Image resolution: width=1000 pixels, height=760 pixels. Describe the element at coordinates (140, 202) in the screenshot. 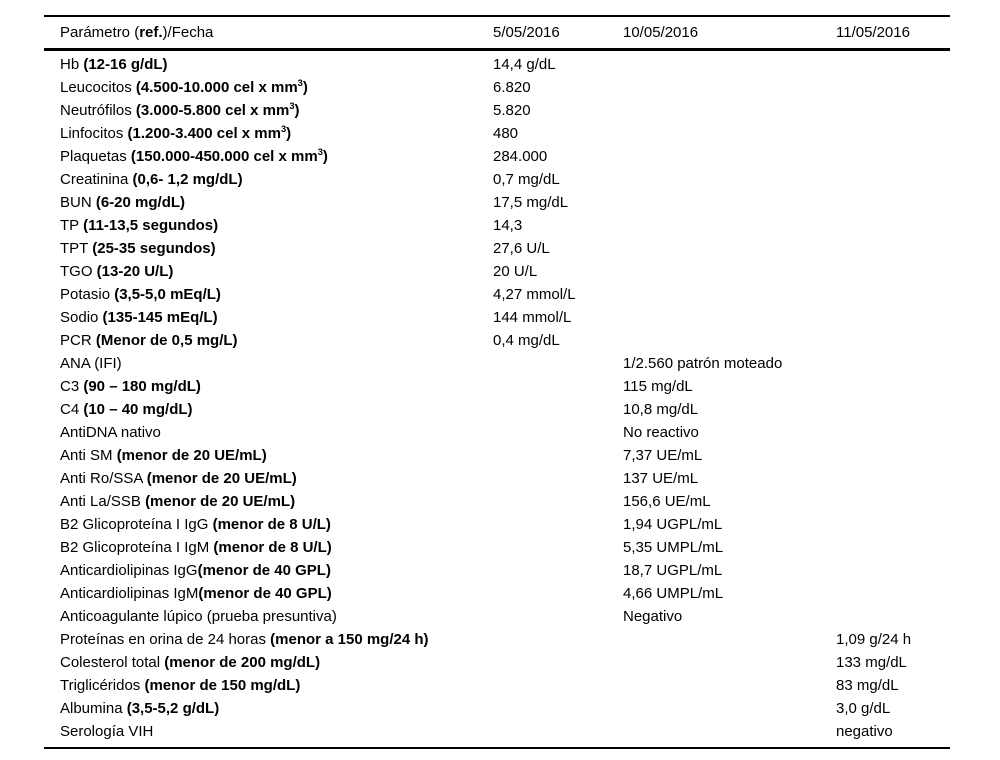

I see `parameter-reference-range: (6-20 mg/dL)` at that location.